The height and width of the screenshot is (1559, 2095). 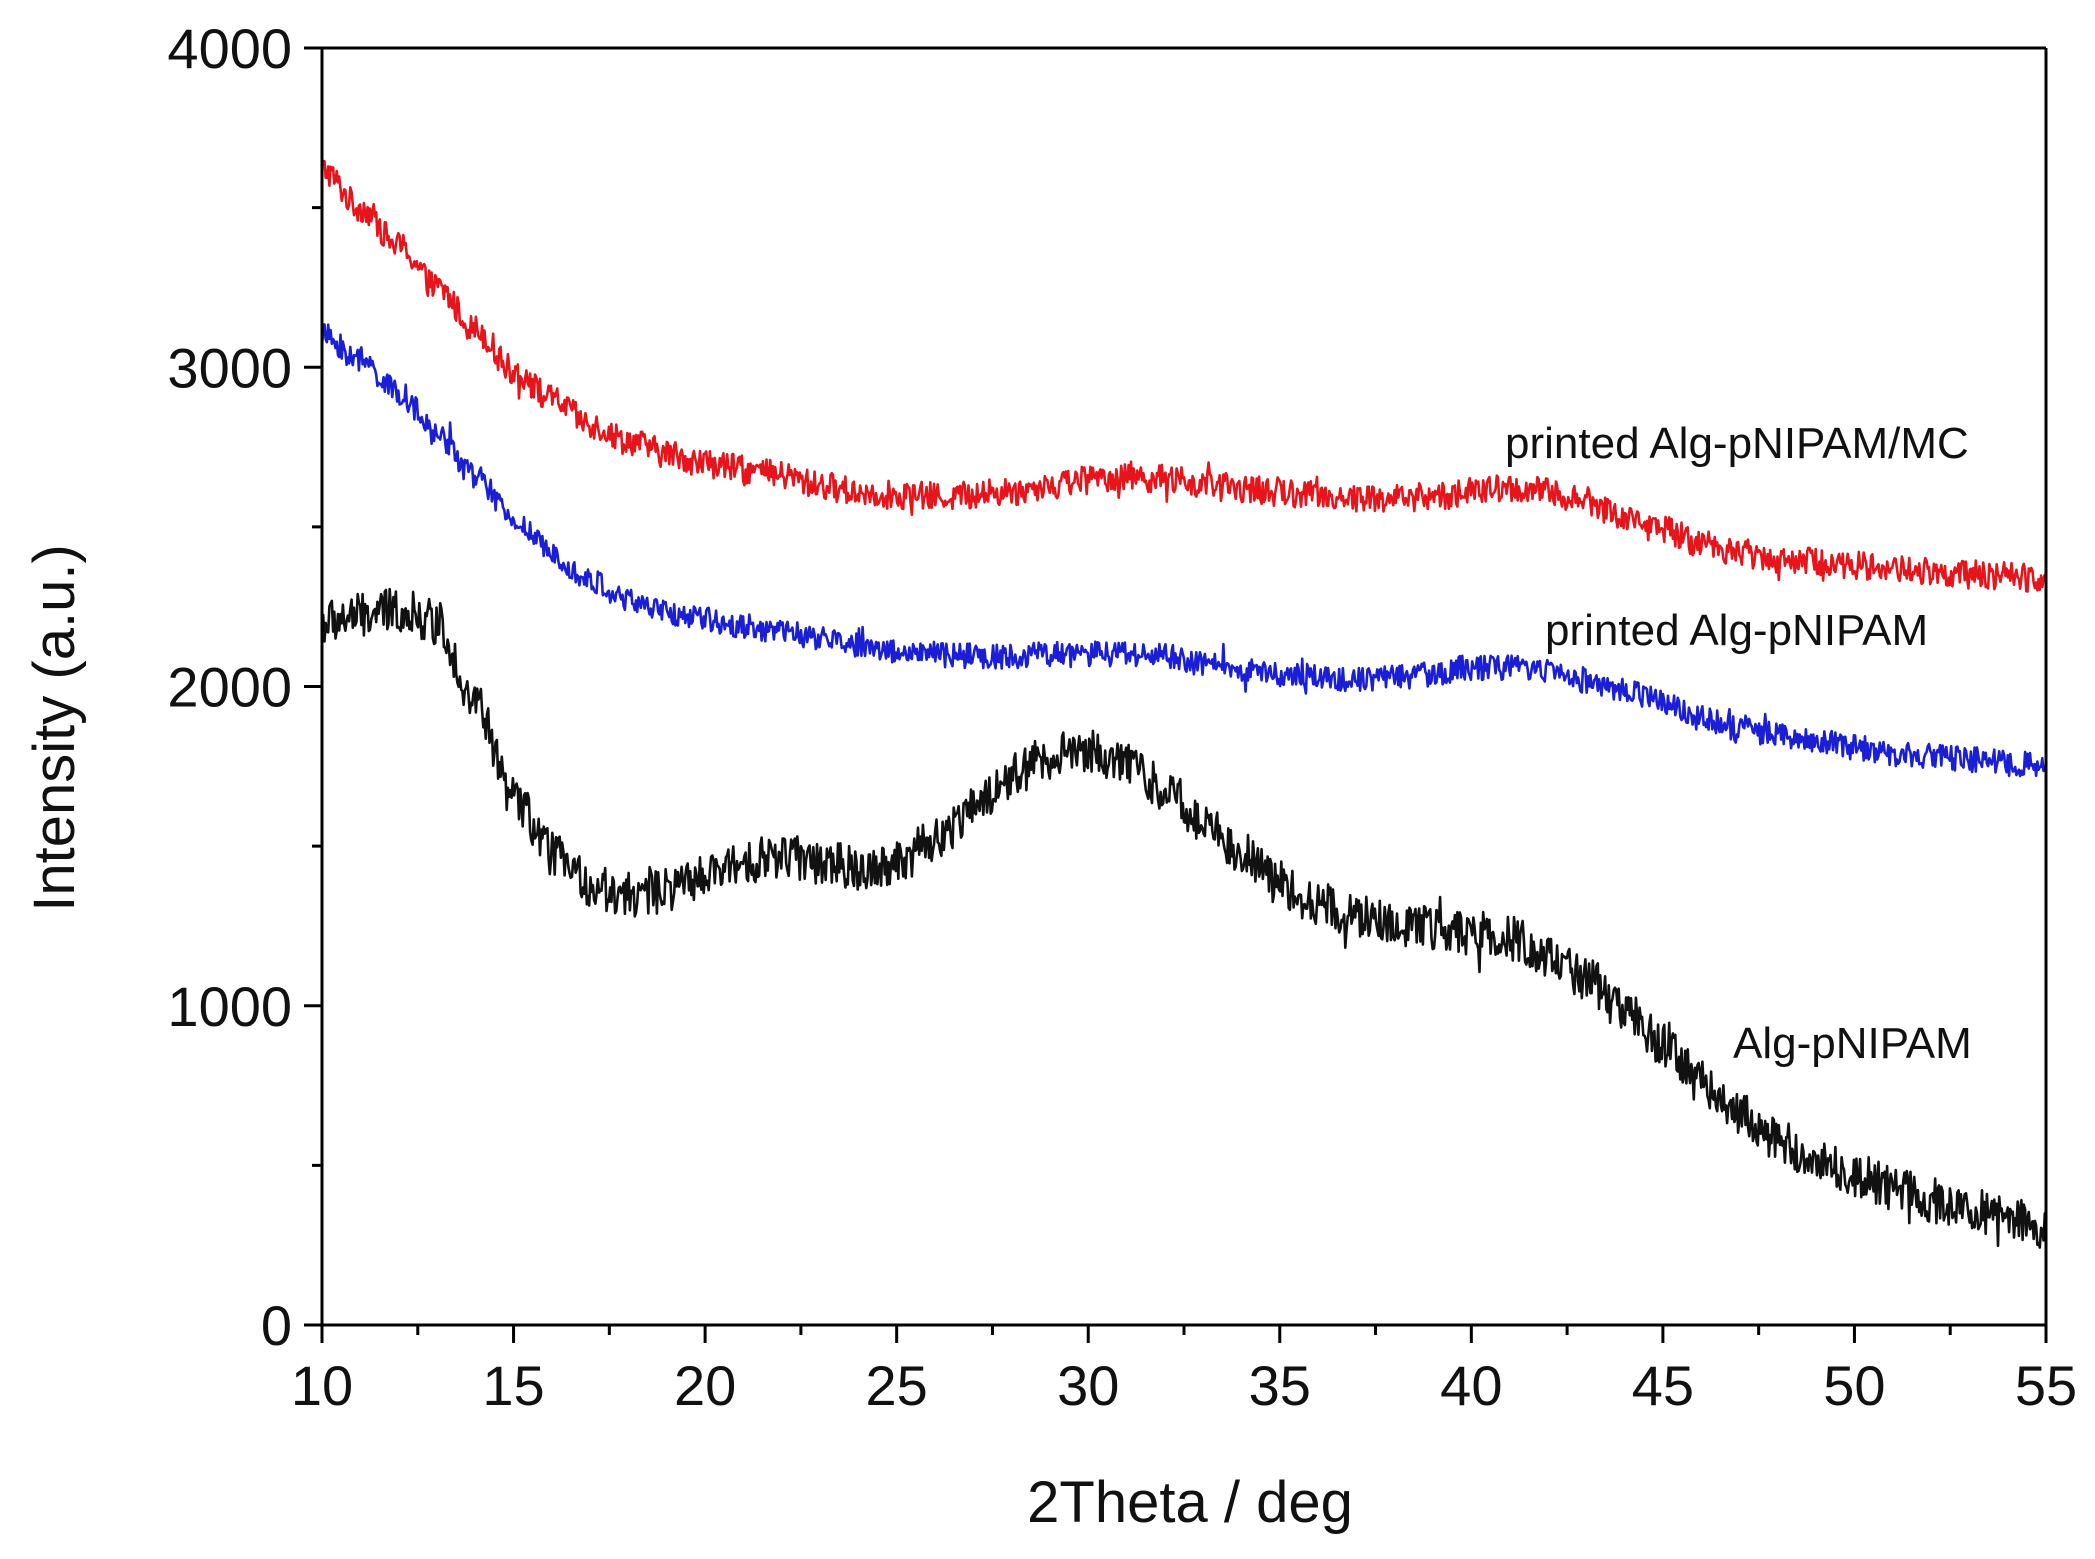 What do you see at coordinates (229, 687) in the screenshot?
I see `y-tick-label: 2000` at bounding box center [229, 687].